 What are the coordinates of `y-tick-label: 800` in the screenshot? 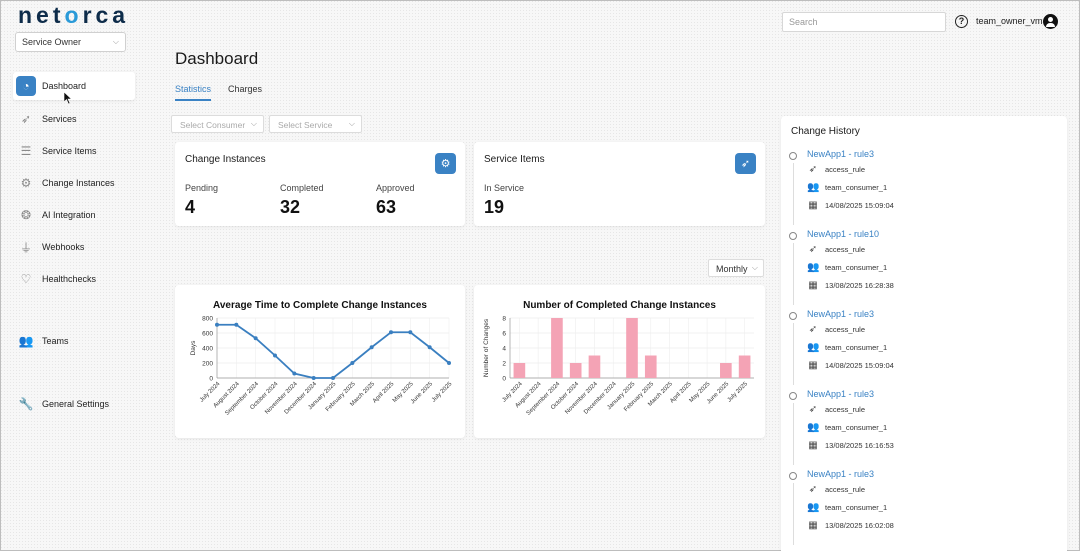 It's located at (207, 319).